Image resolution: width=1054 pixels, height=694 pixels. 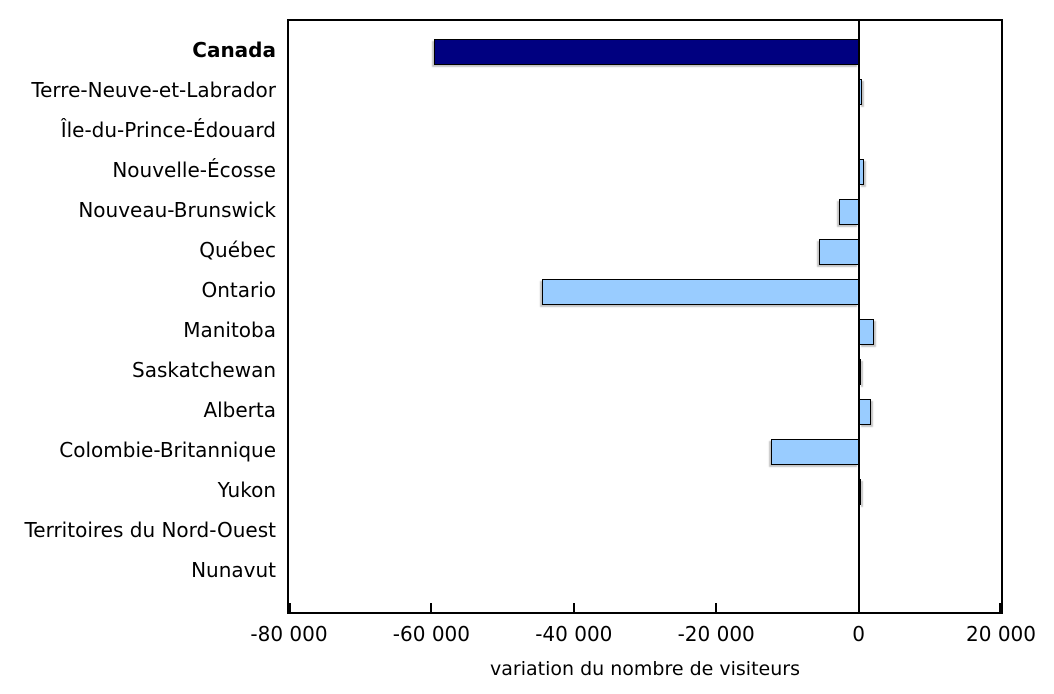 What do you see at coordinates (645, 669) in the screenshot?
I see `x-axis-title: variation du nombre de visiteurs` at bounding box center [645, 669].